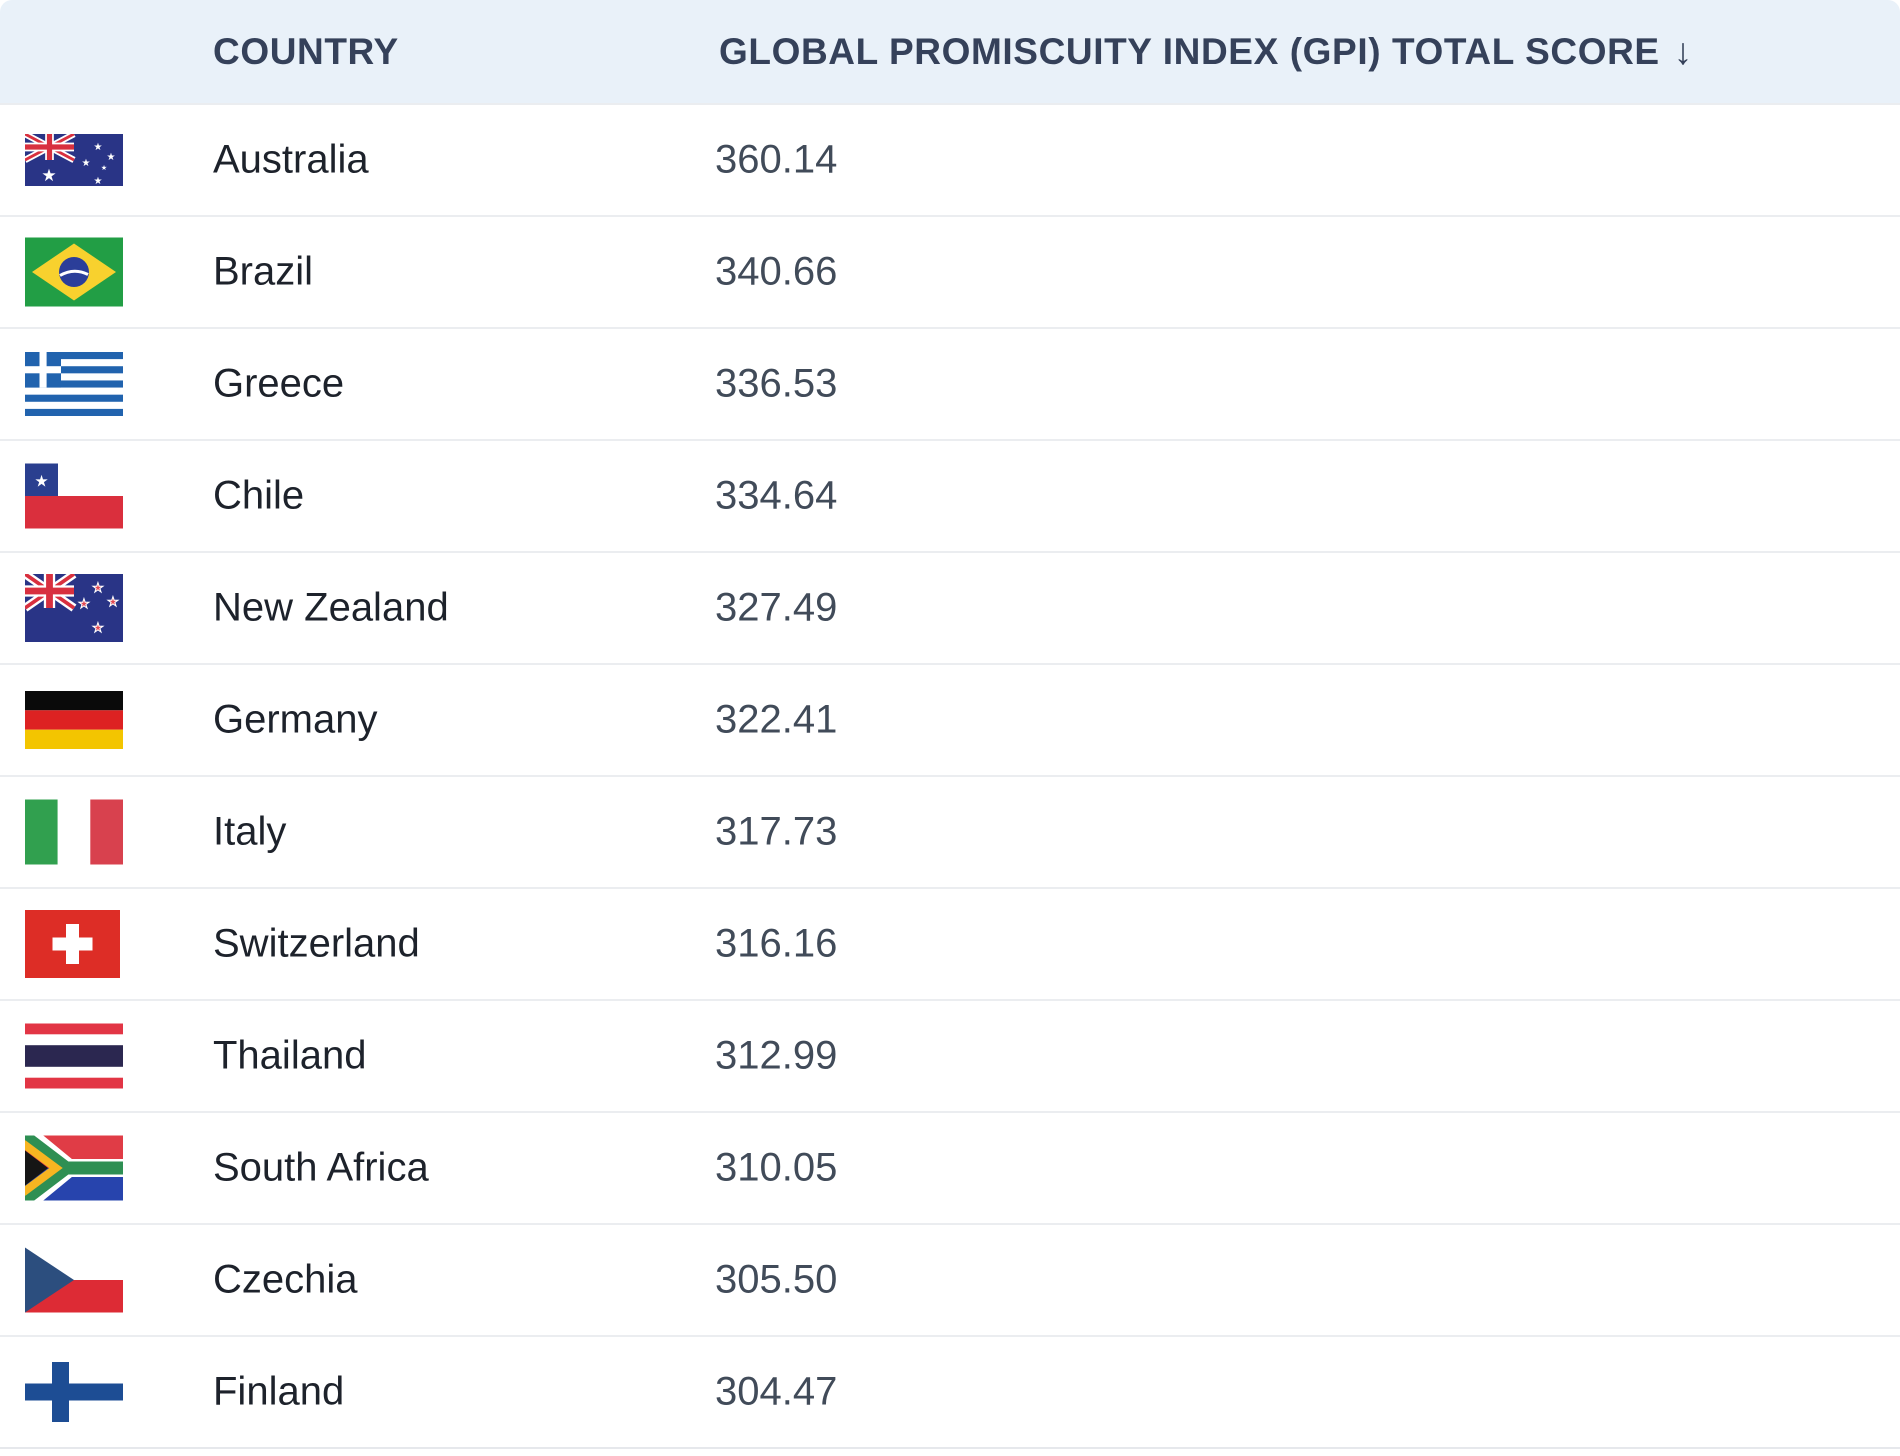  Describe the element at coordinates (331, 607) in the screenshot. I see `country-name: New Zealand` at that location.